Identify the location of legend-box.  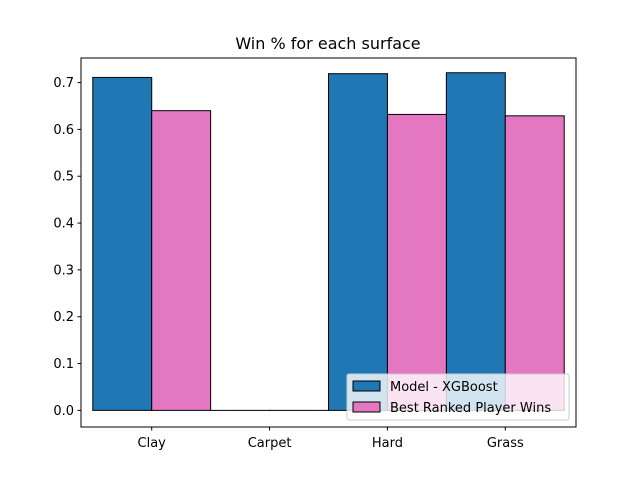
(458, 397).